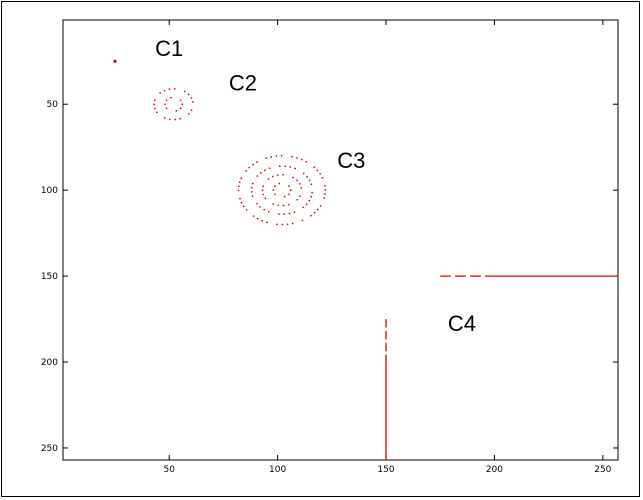 This screenshot has height=500, width=643. What do you see at coordinates (277, 470) in the screenshot?
I see `x-tick-label: 100` at bounding box center [277, 470].